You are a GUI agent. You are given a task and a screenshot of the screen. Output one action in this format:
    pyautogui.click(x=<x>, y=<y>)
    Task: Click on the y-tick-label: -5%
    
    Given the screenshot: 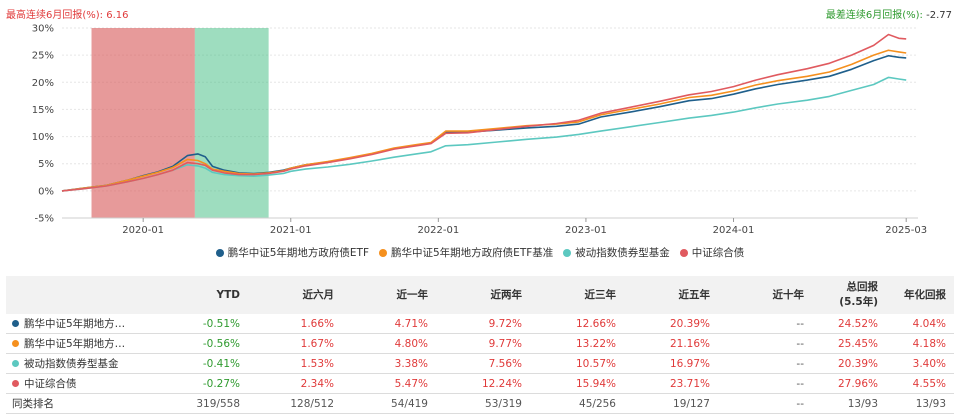 What is the action you would take?
    pyautogui.click(x=44, y=219)
    